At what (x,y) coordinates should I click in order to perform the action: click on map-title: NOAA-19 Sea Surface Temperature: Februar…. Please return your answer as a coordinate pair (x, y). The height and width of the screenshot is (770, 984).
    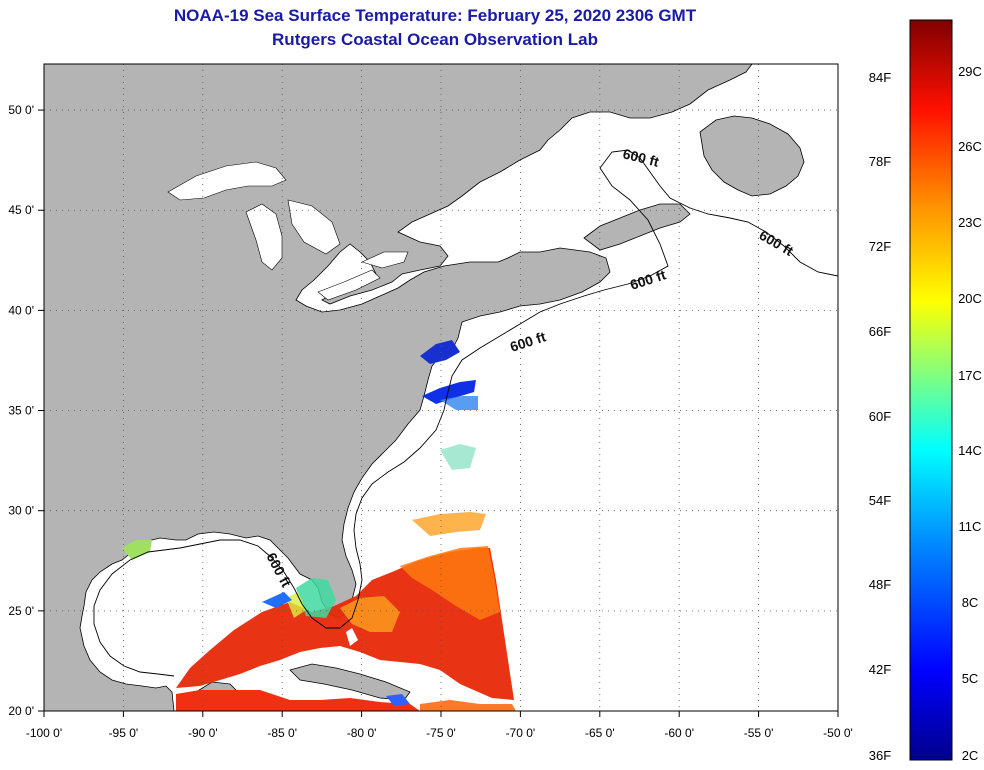
    Looking at the image, I should click on (435, 15).